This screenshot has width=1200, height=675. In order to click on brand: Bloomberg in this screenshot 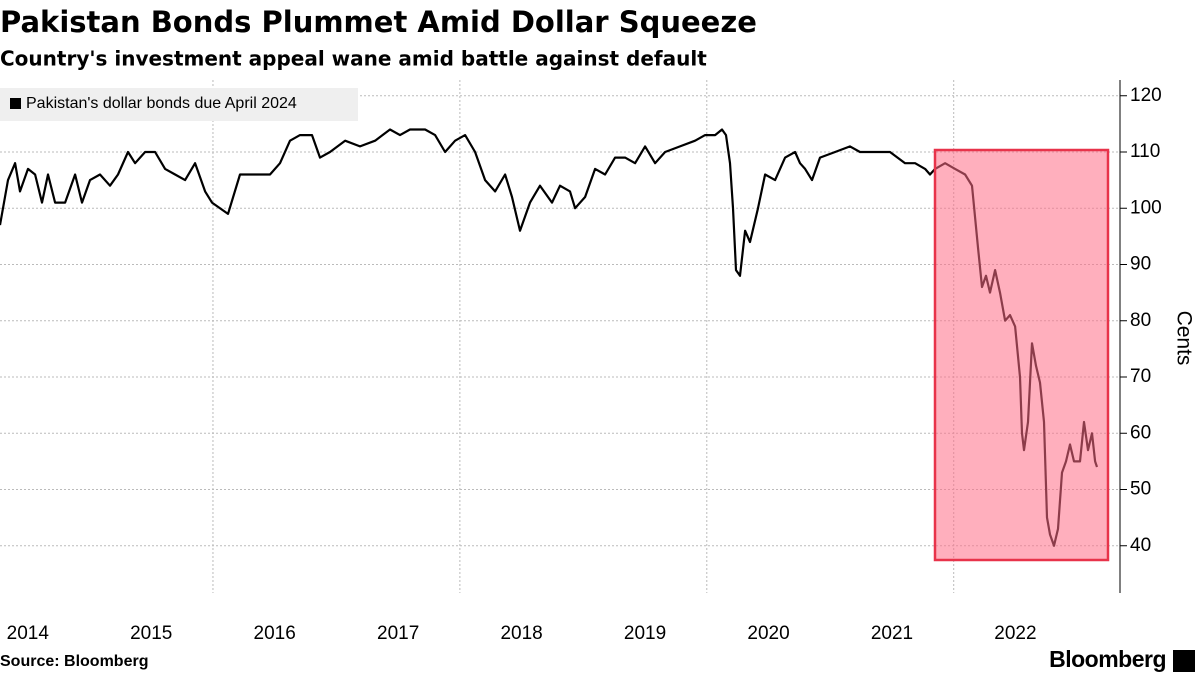, I will do `click(1107, 659)`.